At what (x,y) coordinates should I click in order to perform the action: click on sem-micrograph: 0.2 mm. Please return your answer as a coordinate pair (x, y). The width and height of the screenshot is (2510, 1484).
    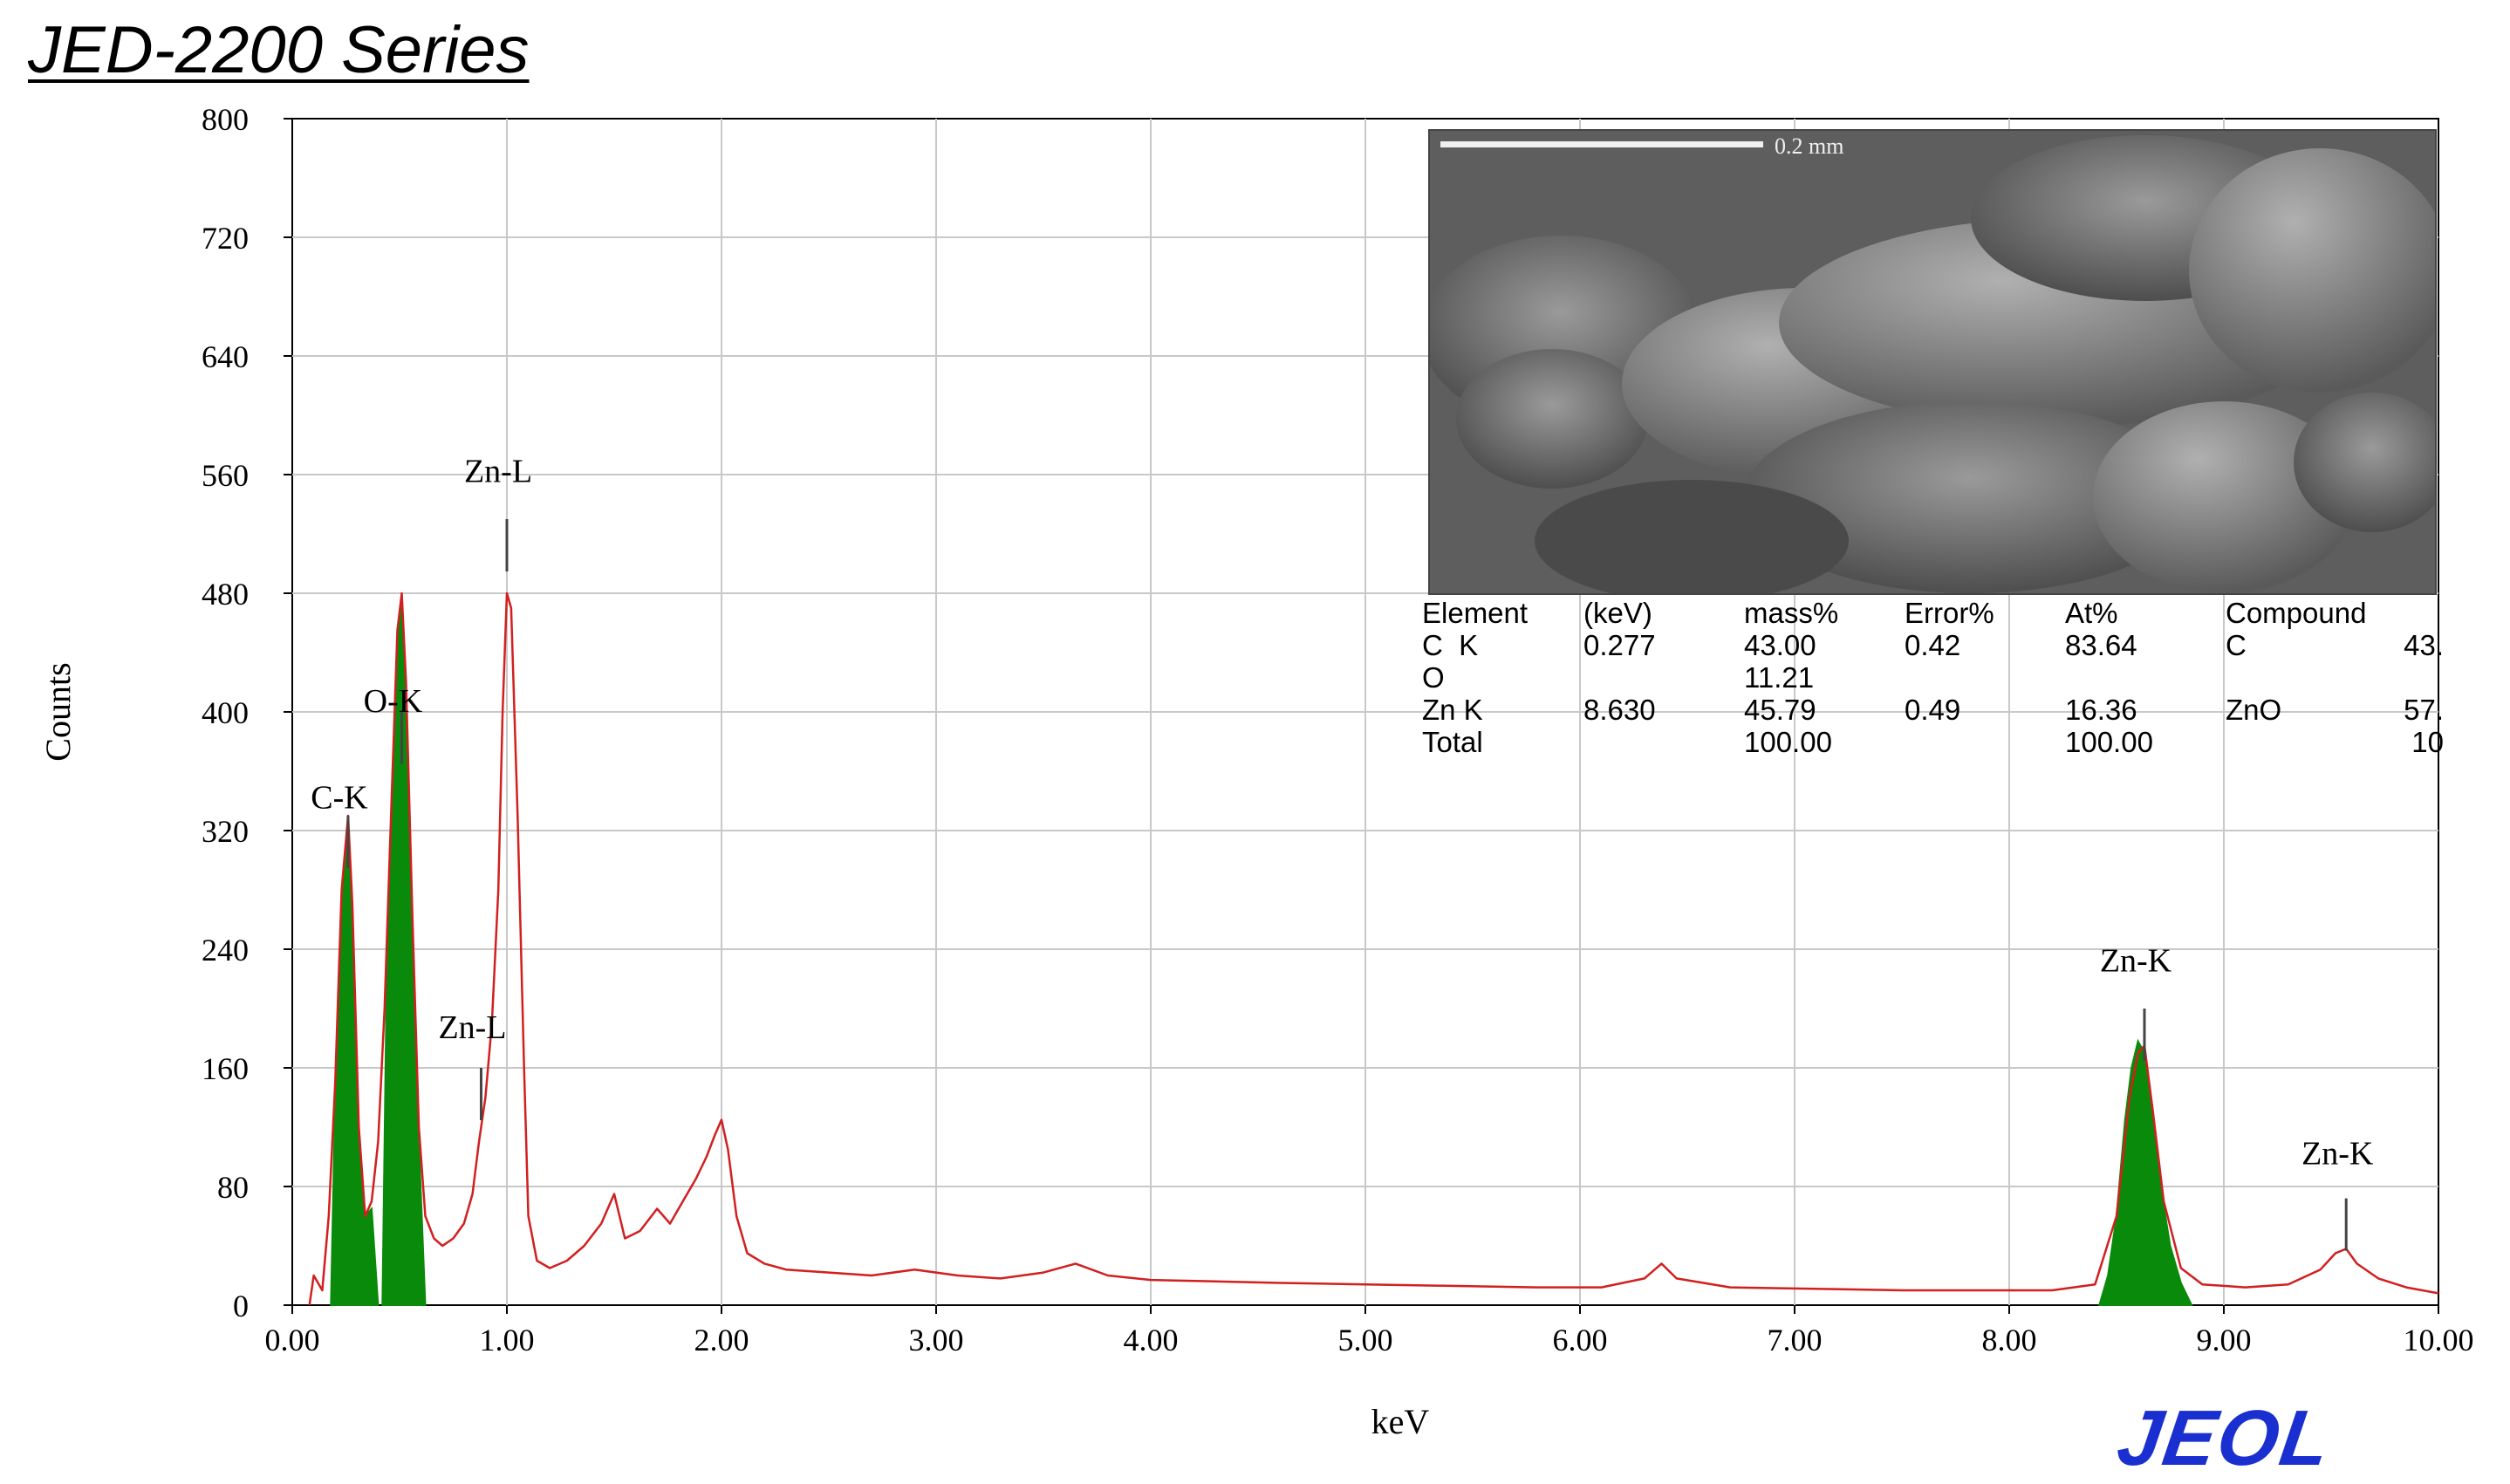
    Looking at the image, I should click on (1932, 362).